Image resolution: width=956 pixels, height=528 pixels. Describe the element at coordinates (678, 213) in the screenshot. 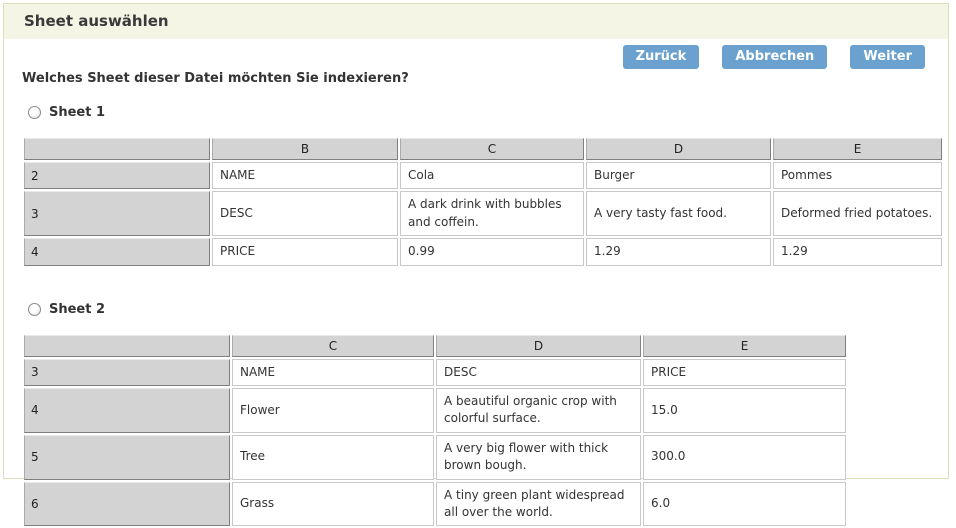

I see `table-cell: A very tasty fast food.` at that location.